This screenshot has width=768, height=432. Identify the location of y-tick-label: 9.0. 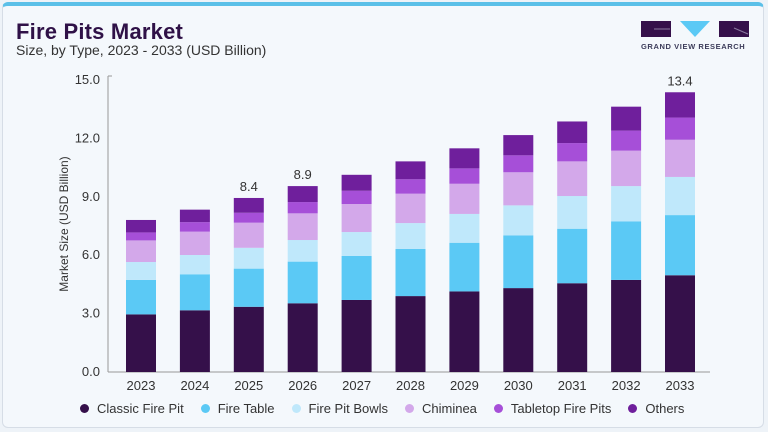
(91, 196).